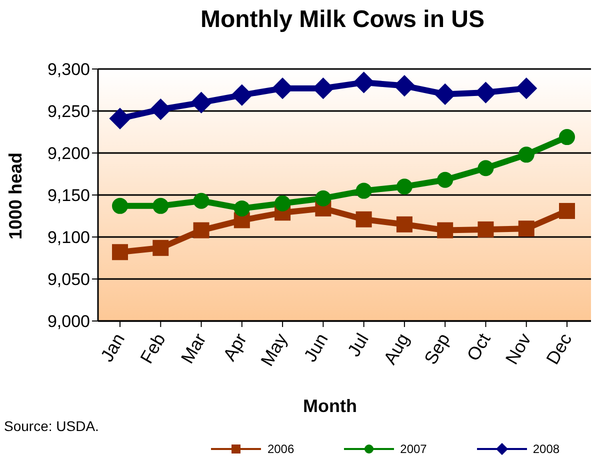 This screenshot has height=462, width=595. I want to click on x-tick-label: Dec, so click(559, 349).